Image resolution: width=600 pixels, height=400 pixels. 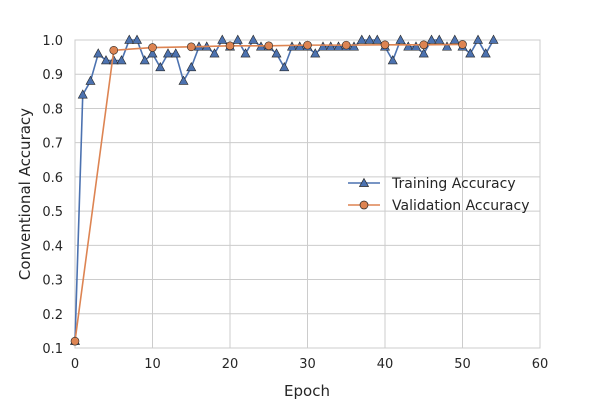 What do you see at coordinates (364, 182) in the screenshot?
I see `legend-training-marker` at bounding box center [364, 182].